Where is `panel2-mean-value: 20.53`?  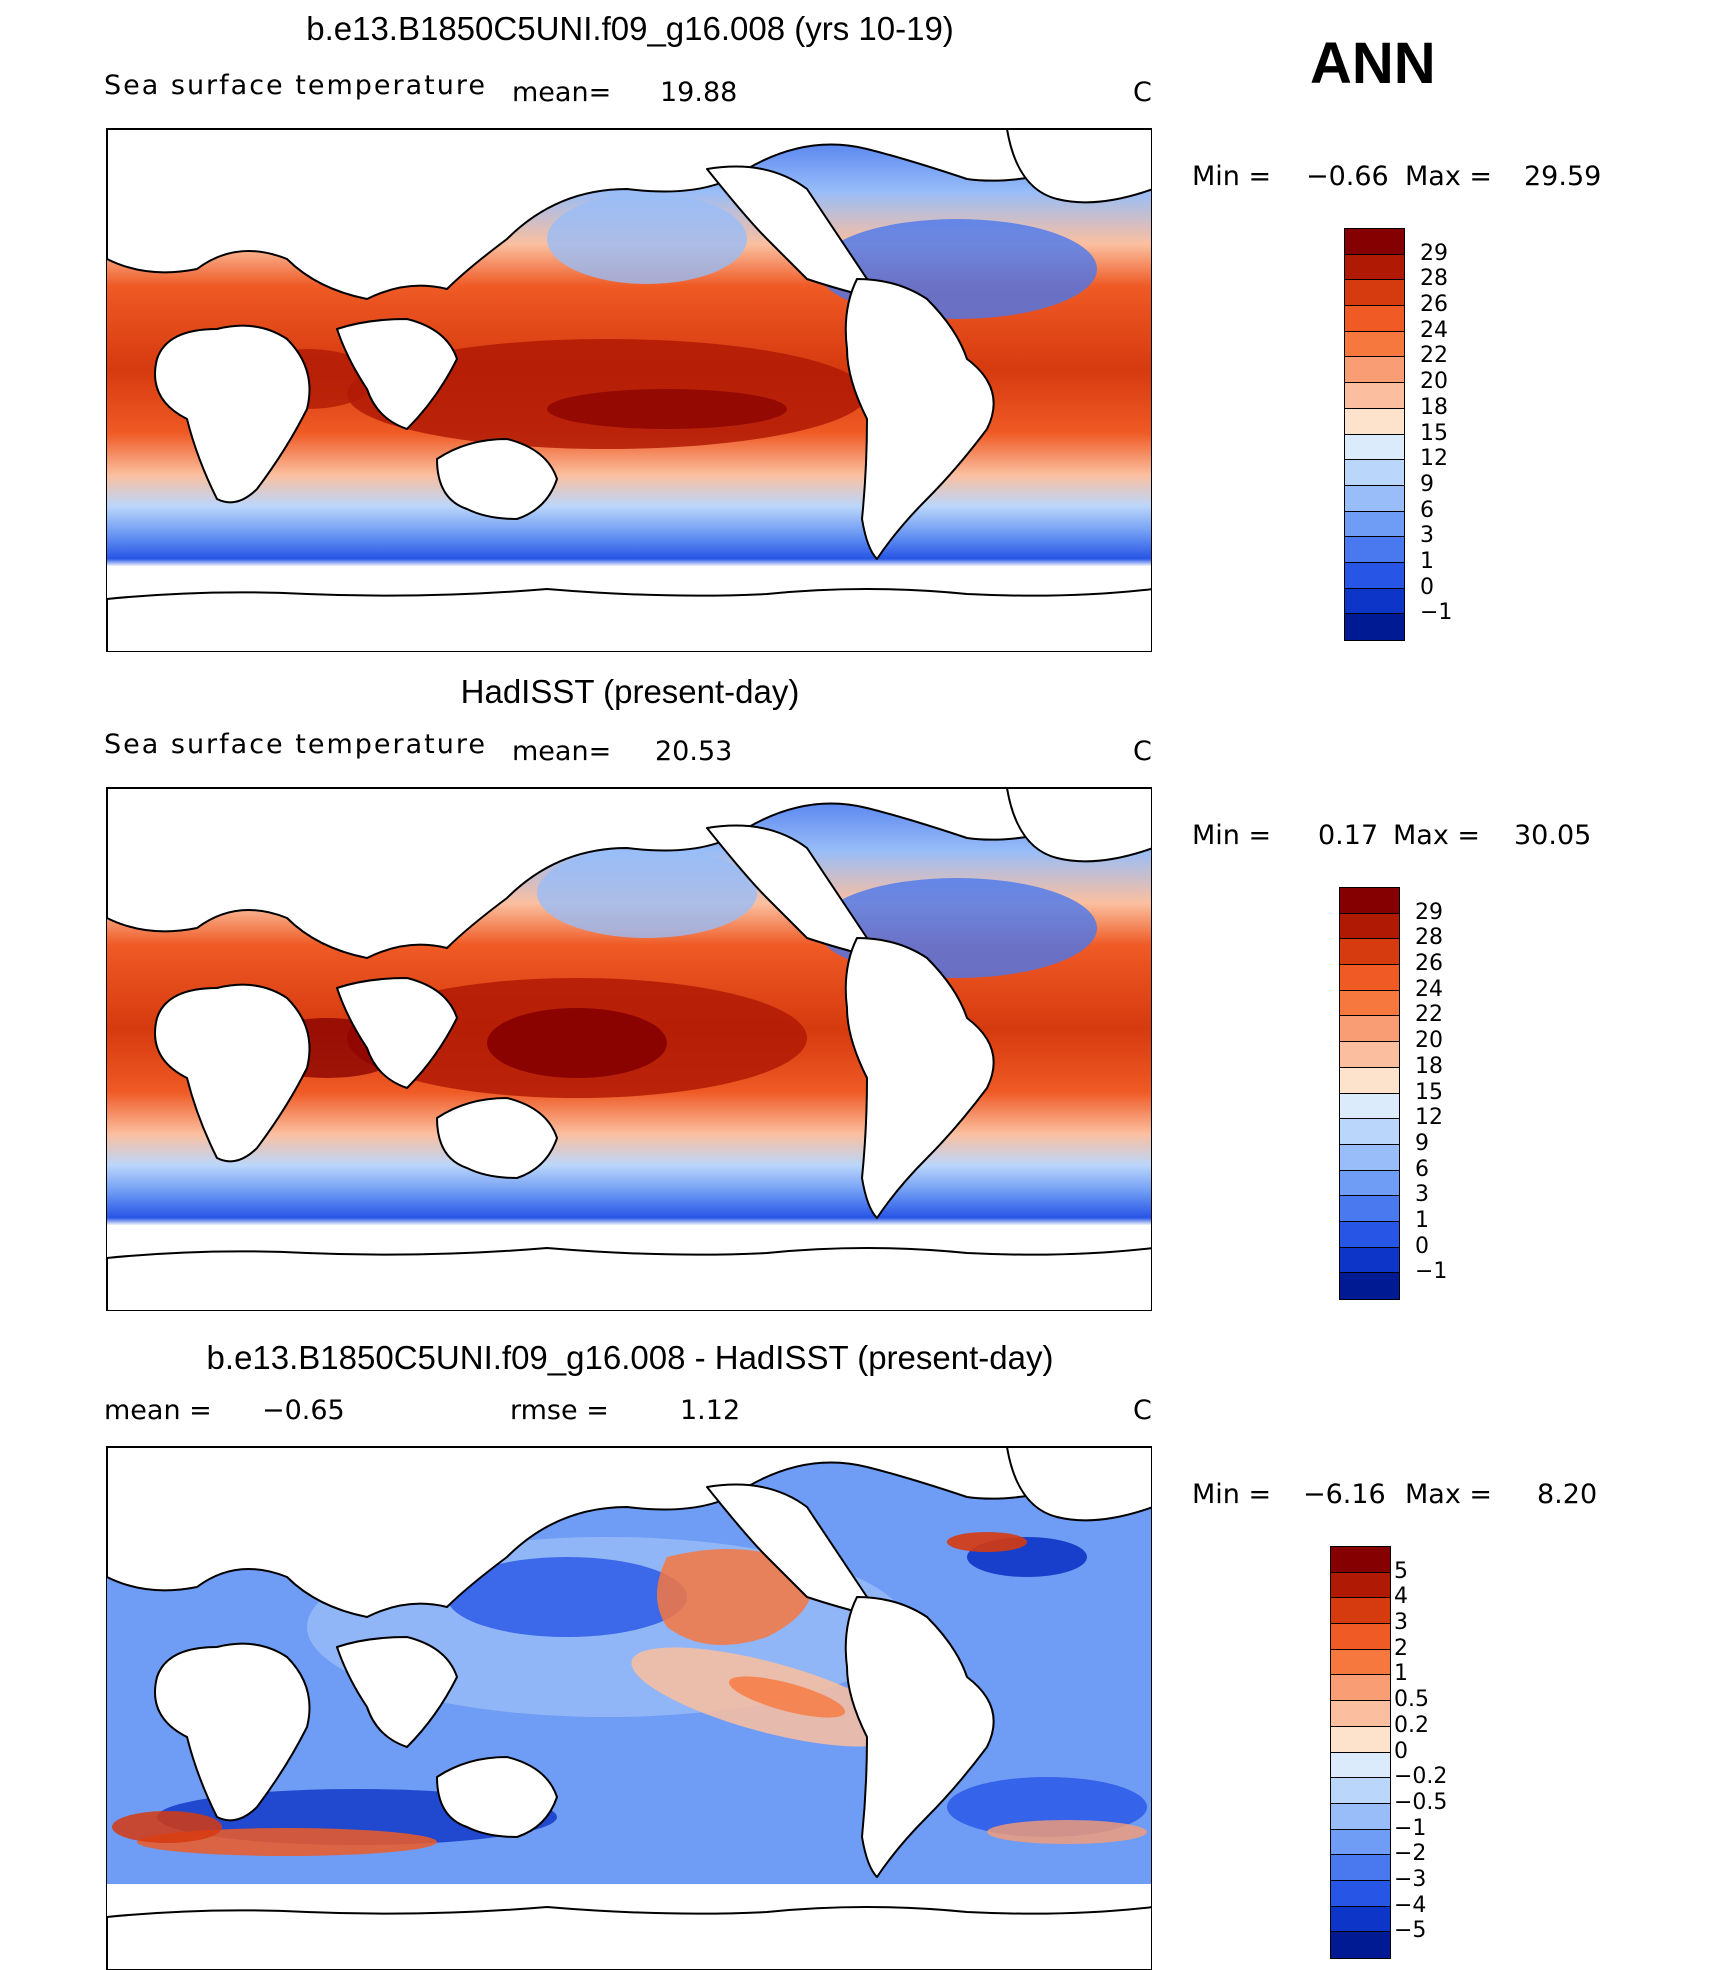 panel2-mean-value: 20.53 is located at coordinates (694, 751).